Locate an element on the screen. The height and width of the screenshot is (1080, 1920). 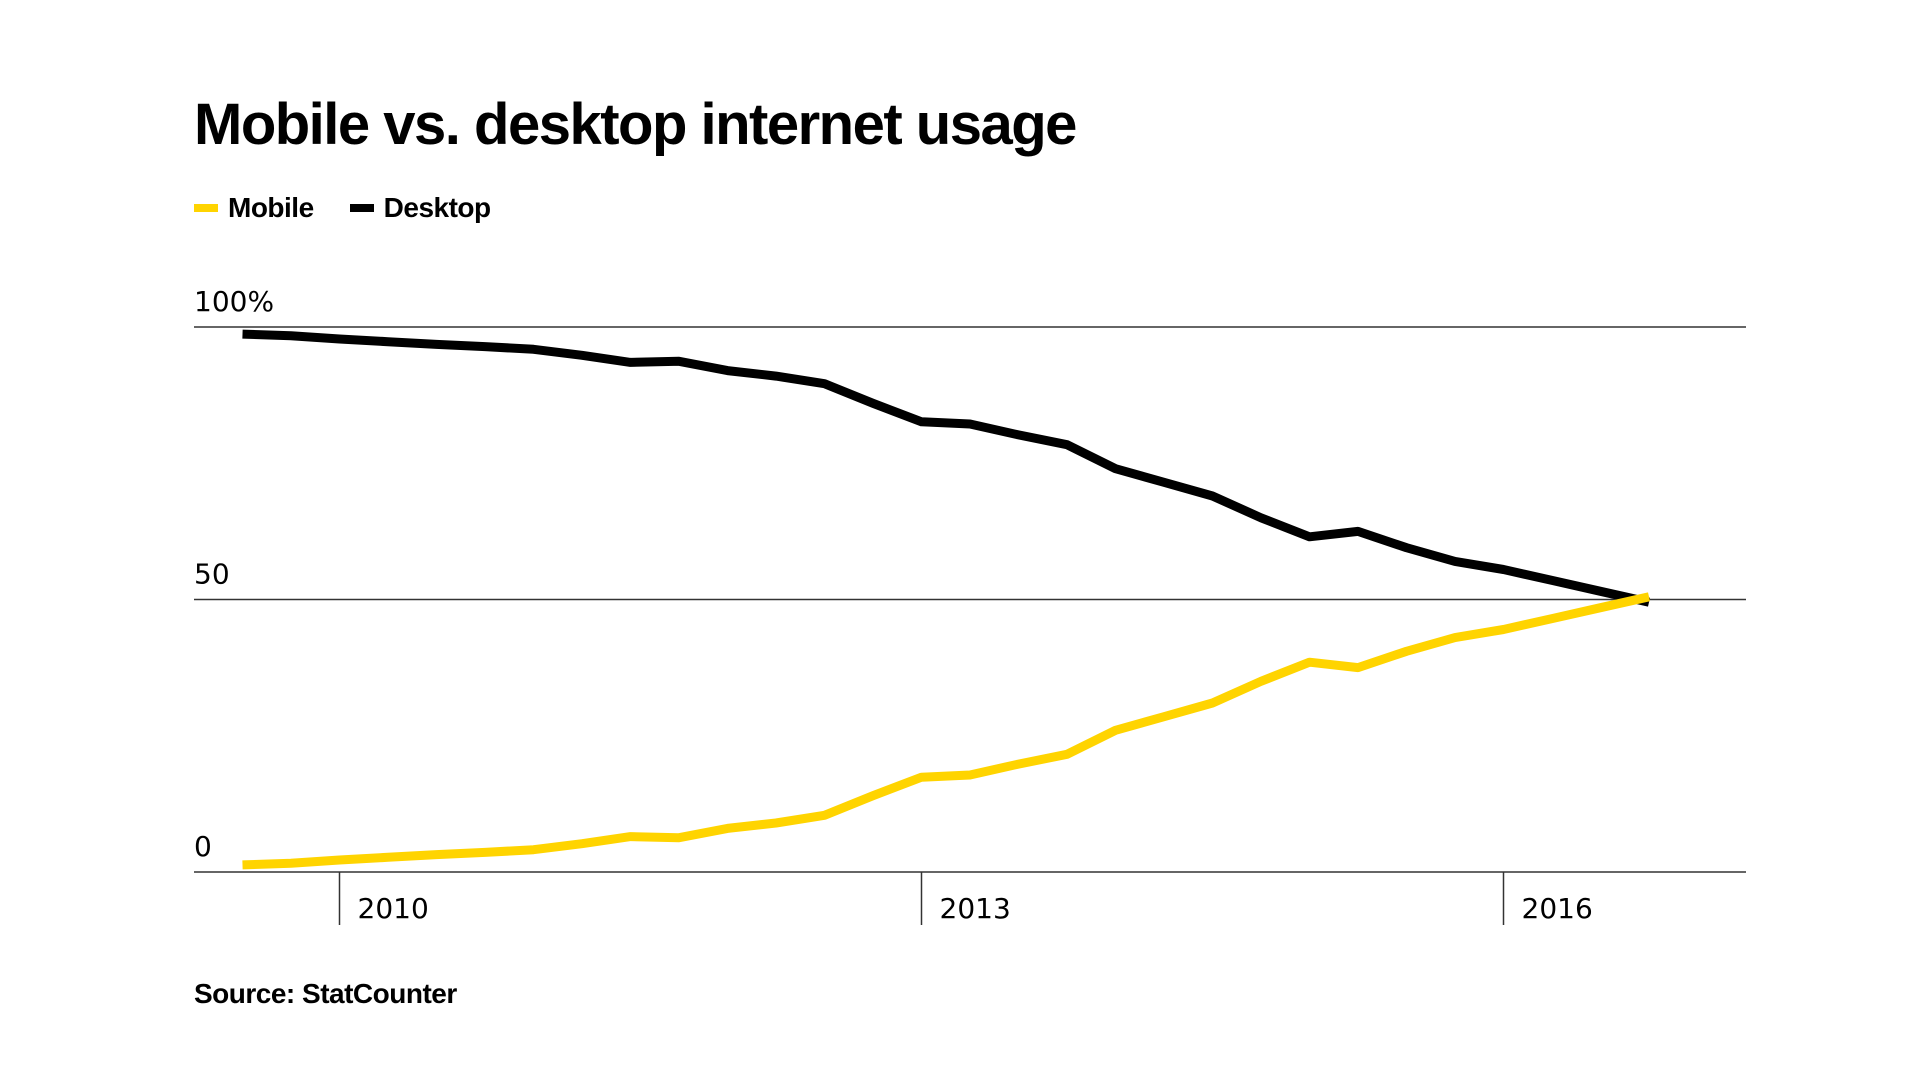
x-tick-label-2: 2016 is located at coordinates (1557, 908).